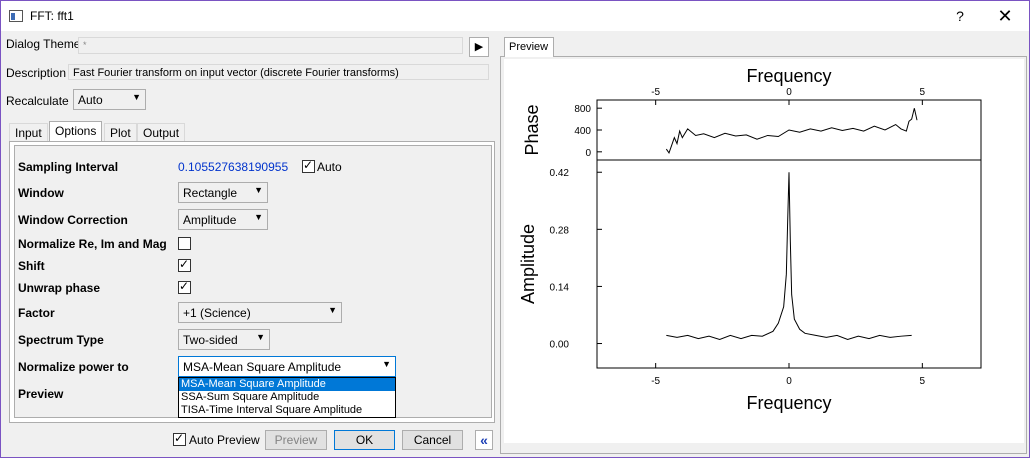 Image resolution: width=1030 pixels, height=458 pixels. I want to click on normalize-label: Normalize Re, Im and Mag, so click(92, 244).